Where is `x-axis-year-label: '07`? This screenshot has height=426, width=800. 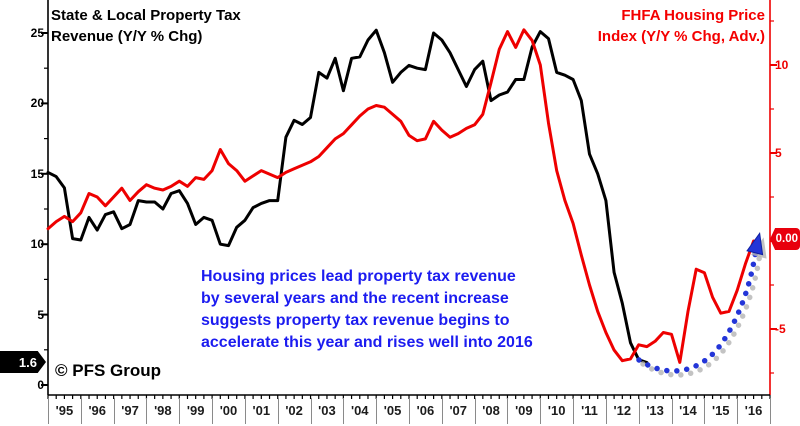
x-axis-year-label: '07 is located at coordinates (458, 410).